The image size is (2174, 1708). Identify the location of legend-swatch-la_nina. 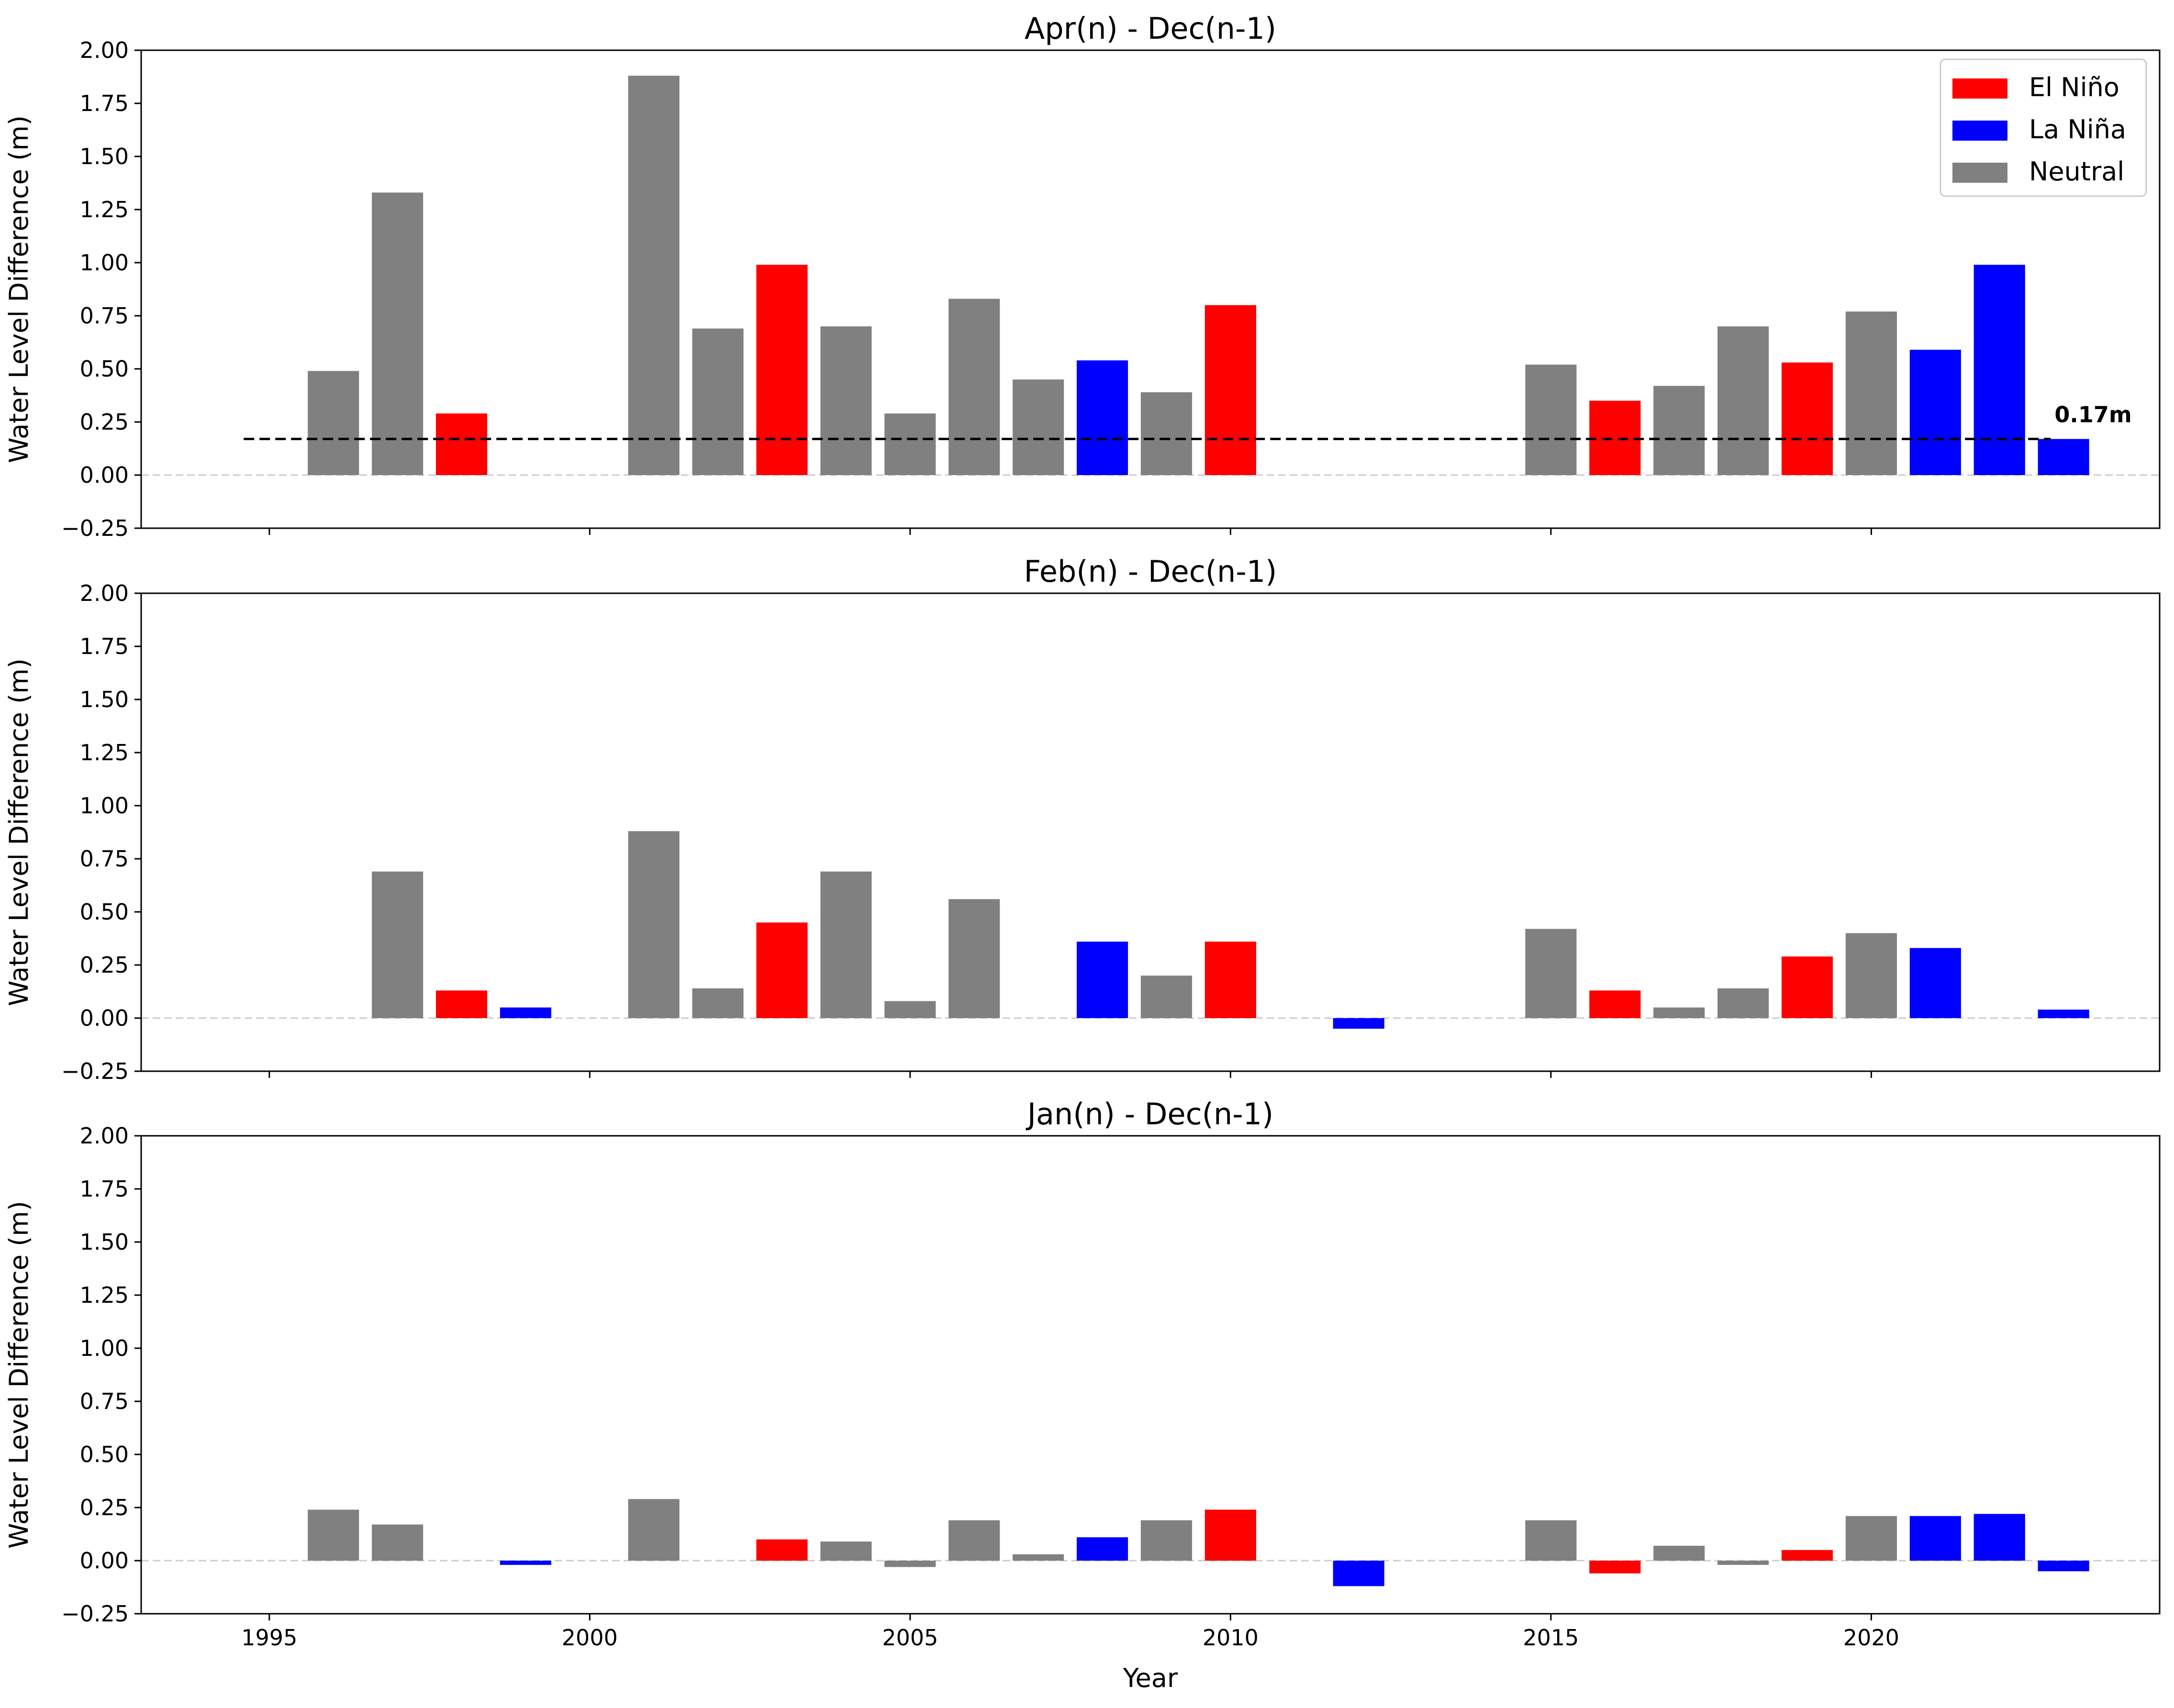
(1980, 131).